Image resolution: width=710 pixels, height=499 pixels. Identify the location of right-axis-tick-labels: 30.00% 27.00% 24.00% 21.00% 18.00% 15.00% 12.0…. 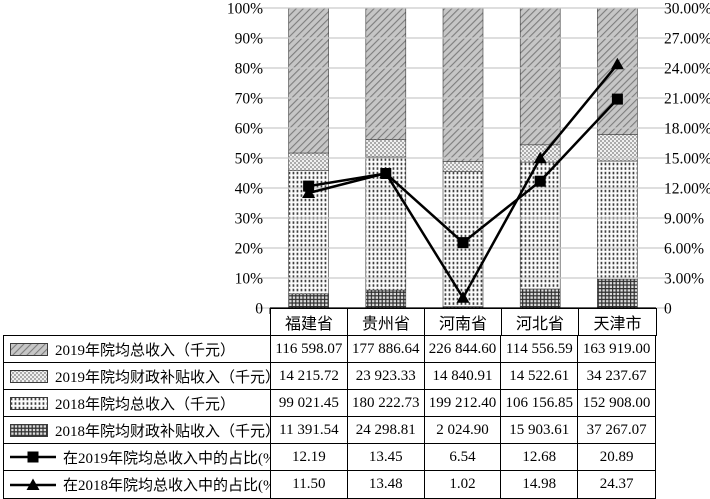
(687, 159).